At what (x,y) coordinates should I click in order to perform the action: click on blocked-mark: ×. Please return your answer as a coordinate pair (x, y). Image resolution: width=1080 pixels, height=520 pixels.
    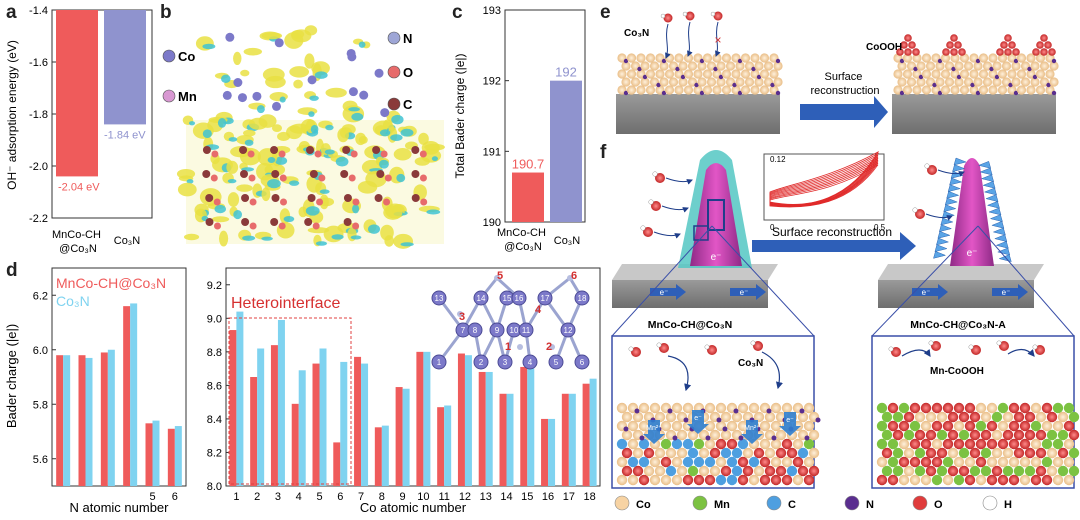
    Looking at the image, I should click on (717, 40).